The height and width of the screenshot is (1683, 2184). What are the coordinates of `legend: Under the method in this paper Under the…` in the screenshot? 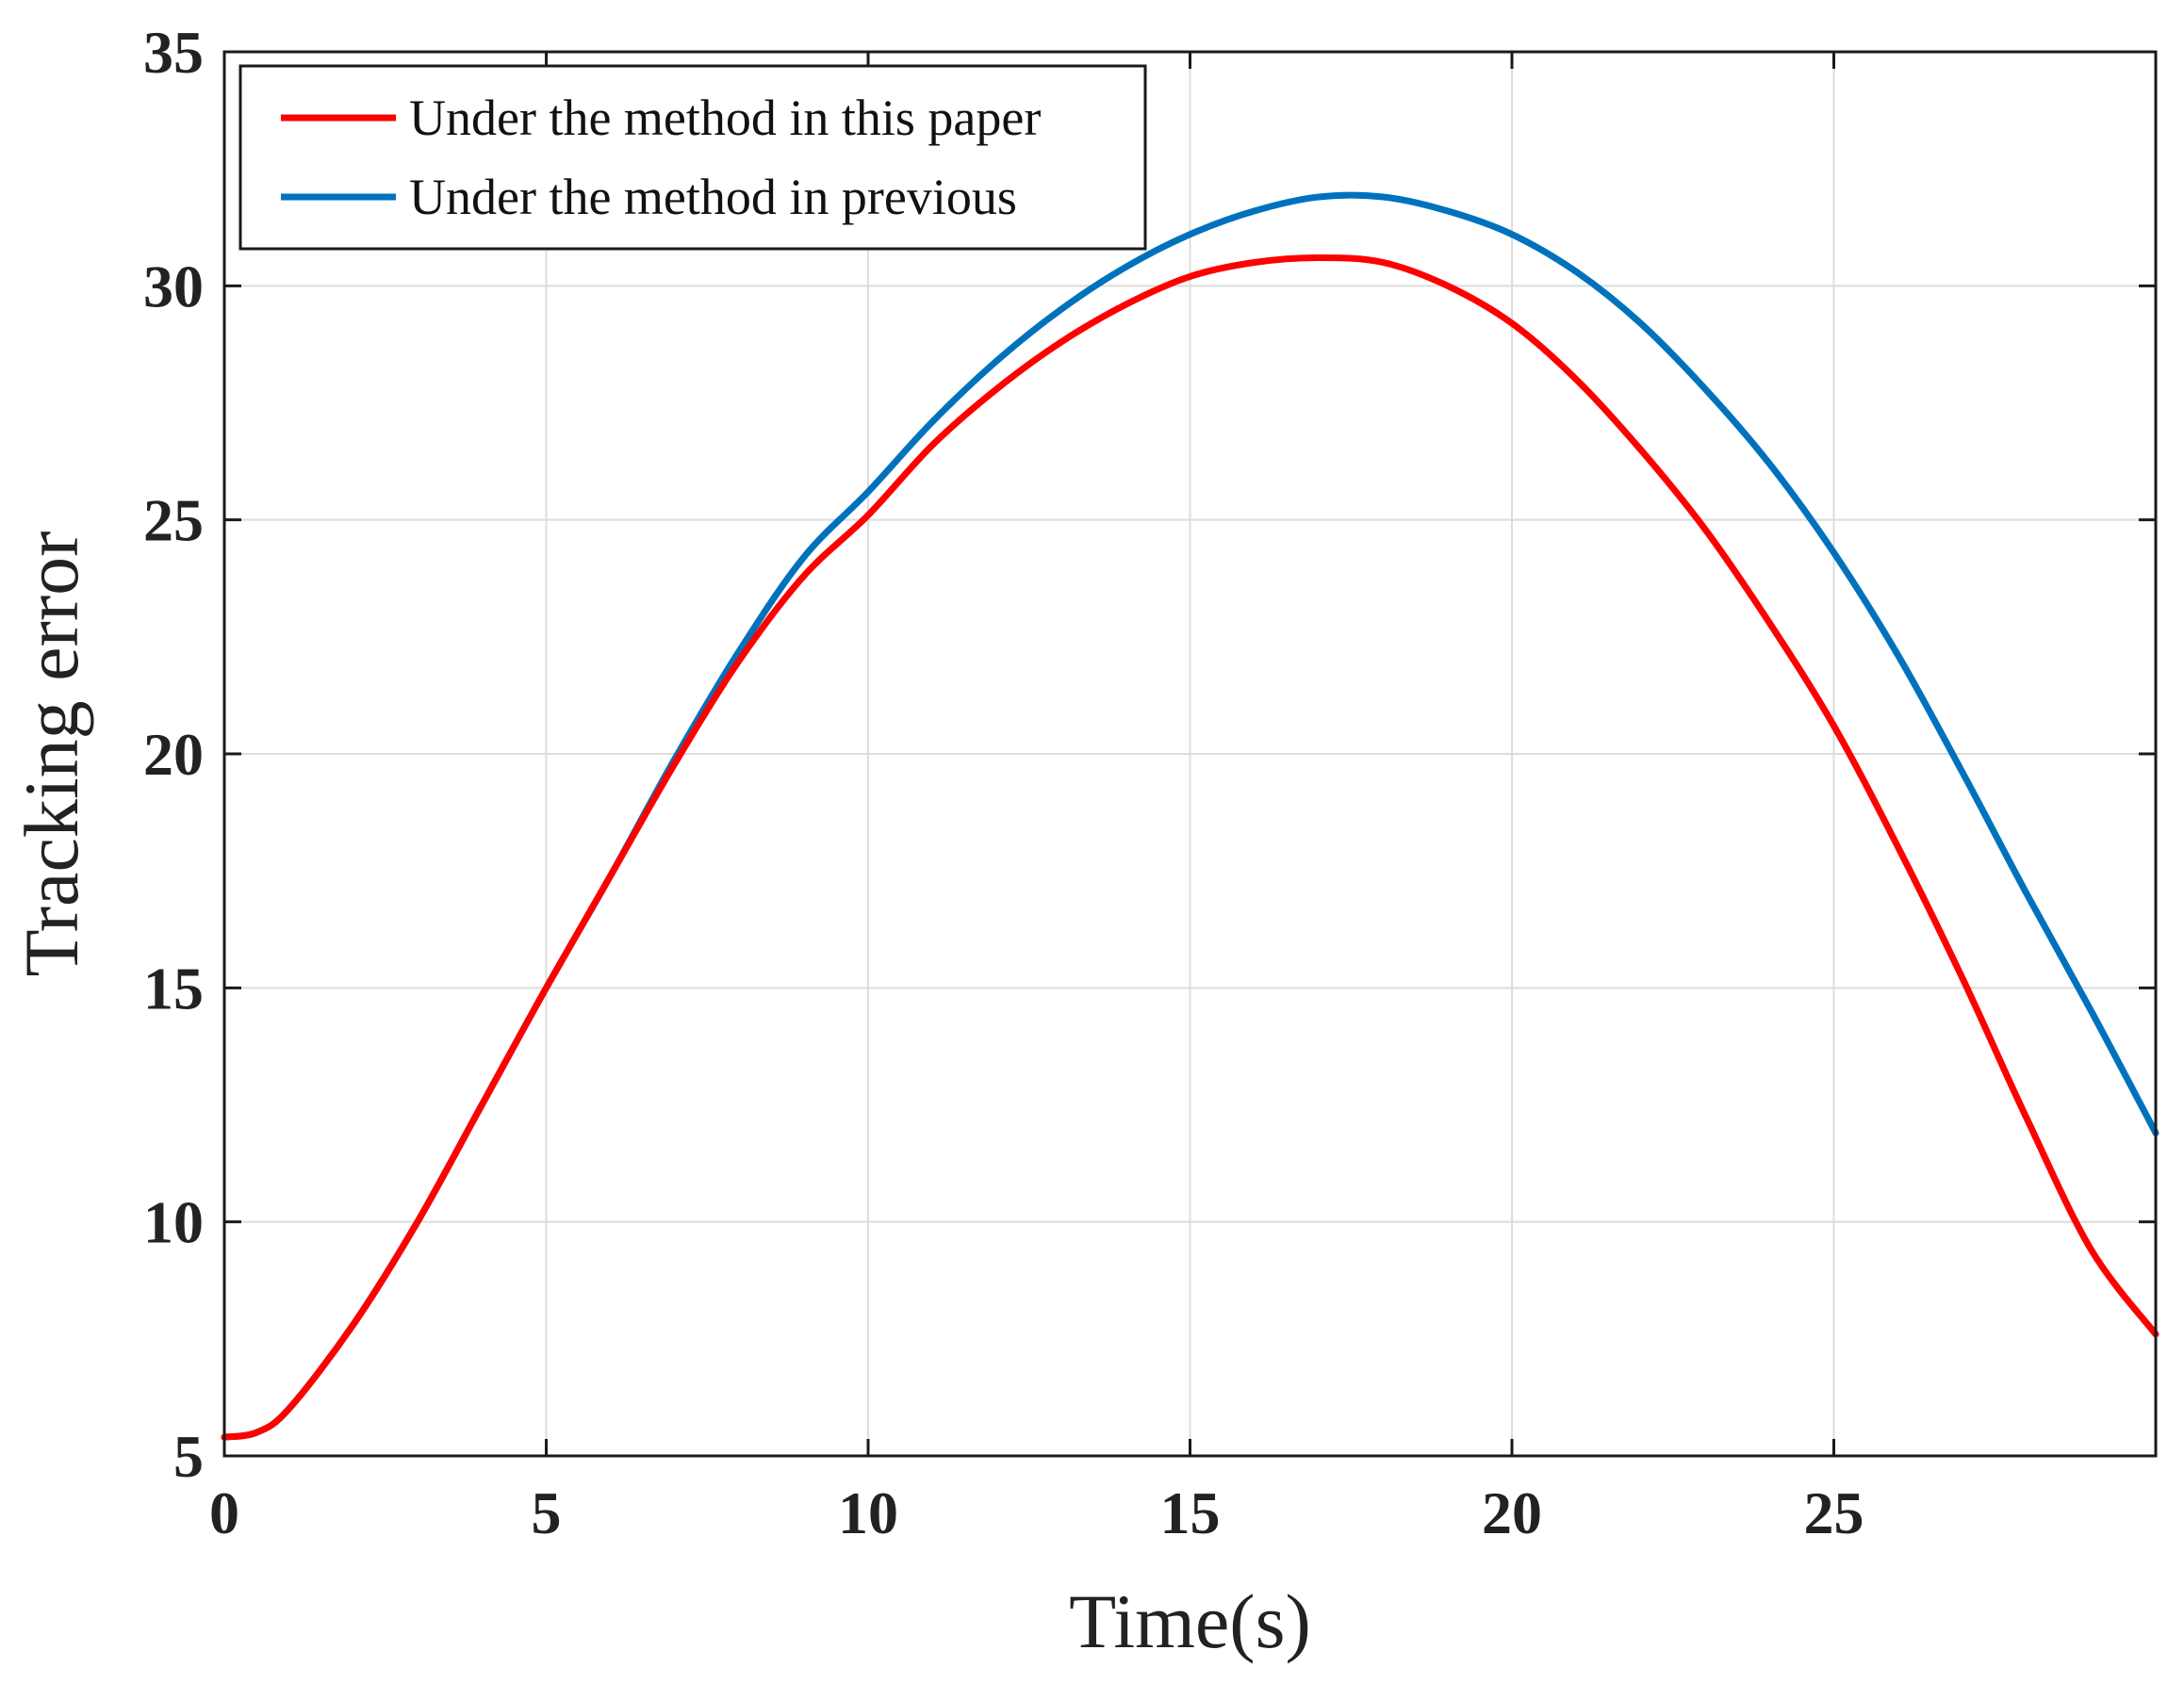 It's located at (692, 157).